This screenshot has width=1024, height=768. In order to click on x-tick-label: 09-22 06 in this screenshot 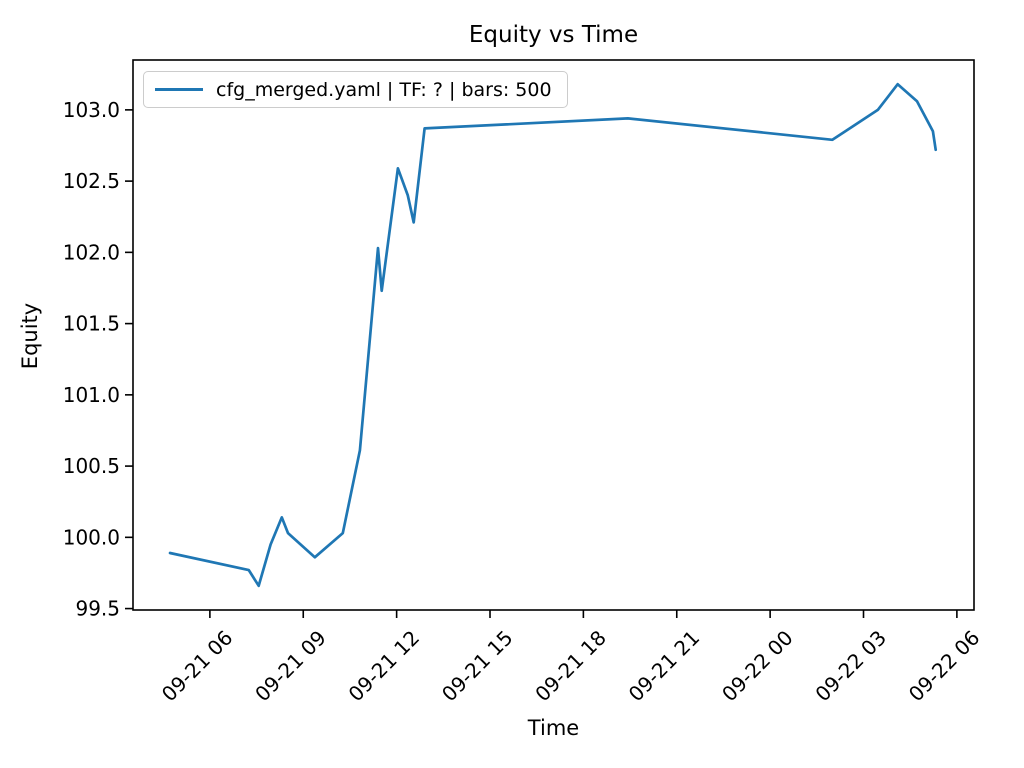, I will do `click(944, 666)`.